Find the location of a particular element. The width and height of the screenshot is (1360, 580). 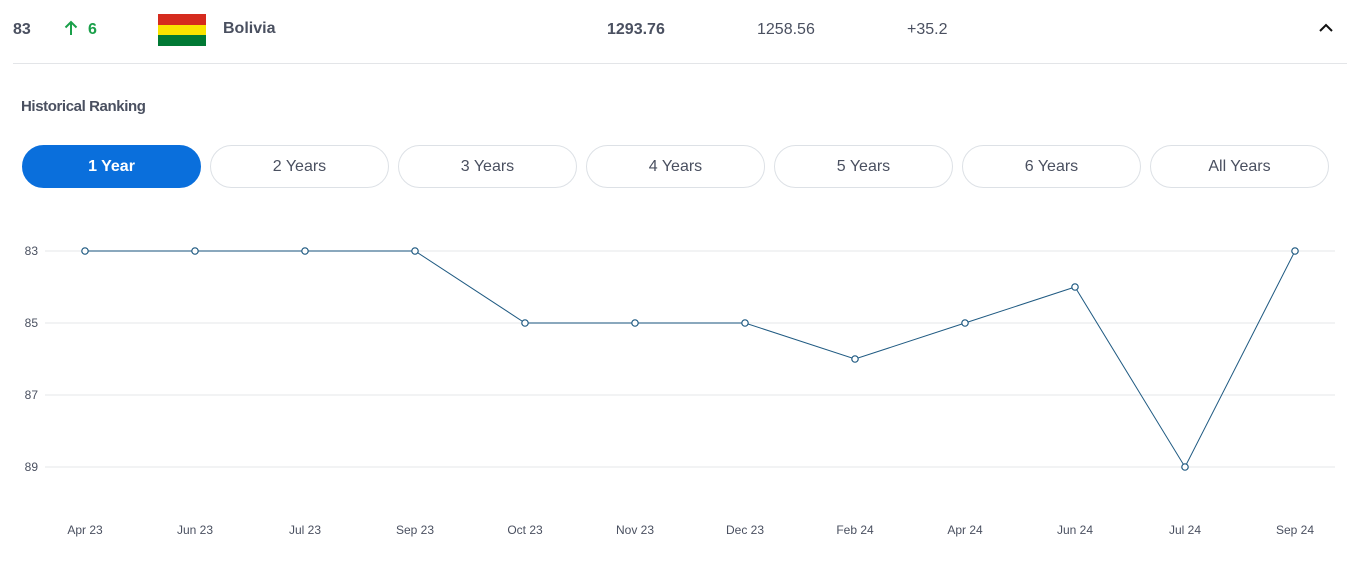

tab-6-years: 6 Years is located at coordinates (1051, 166).